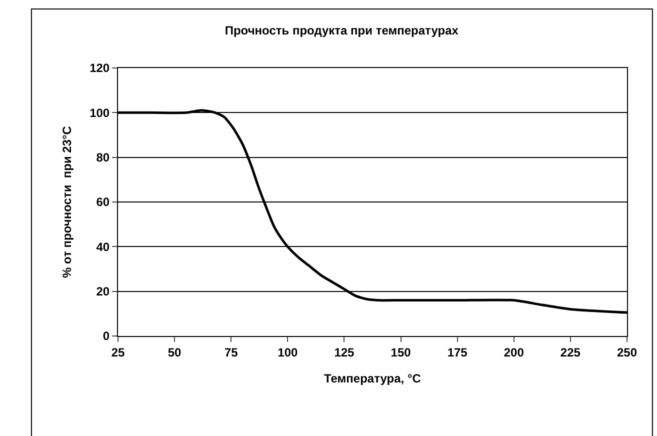 The height and width of the screenshot is (436, 657). I want to click on y-tick-label: 0, so click(106, 336).